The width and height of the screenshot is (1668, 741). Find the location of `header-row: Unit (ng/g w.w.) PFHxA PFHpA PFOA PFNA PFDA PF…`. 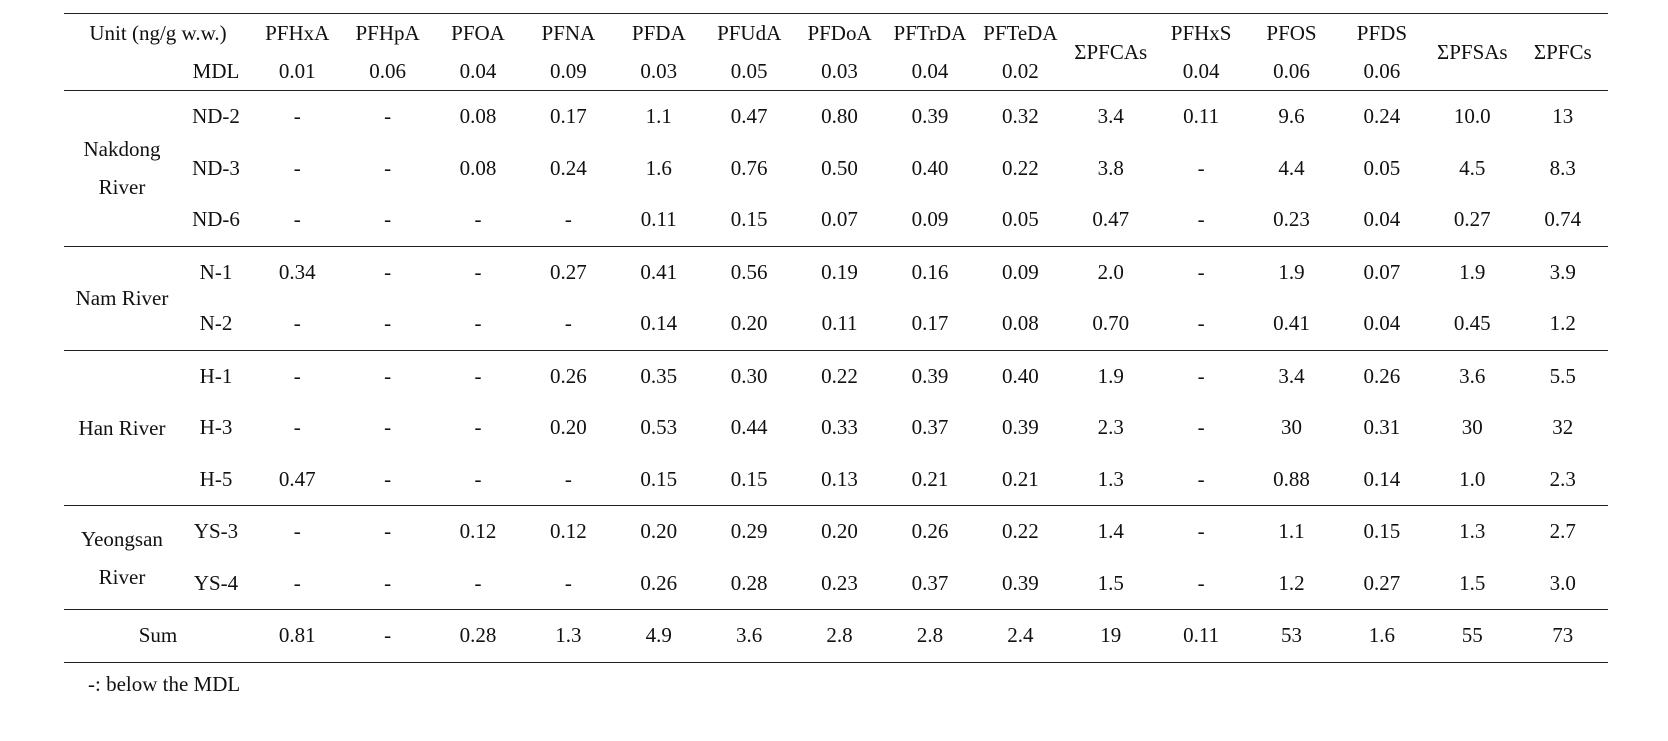

header-row: Unit (ng/g w.w.) PFHxA PFHpA PFOA PFNA PFDA PF… is located at coordinates (836, 52).